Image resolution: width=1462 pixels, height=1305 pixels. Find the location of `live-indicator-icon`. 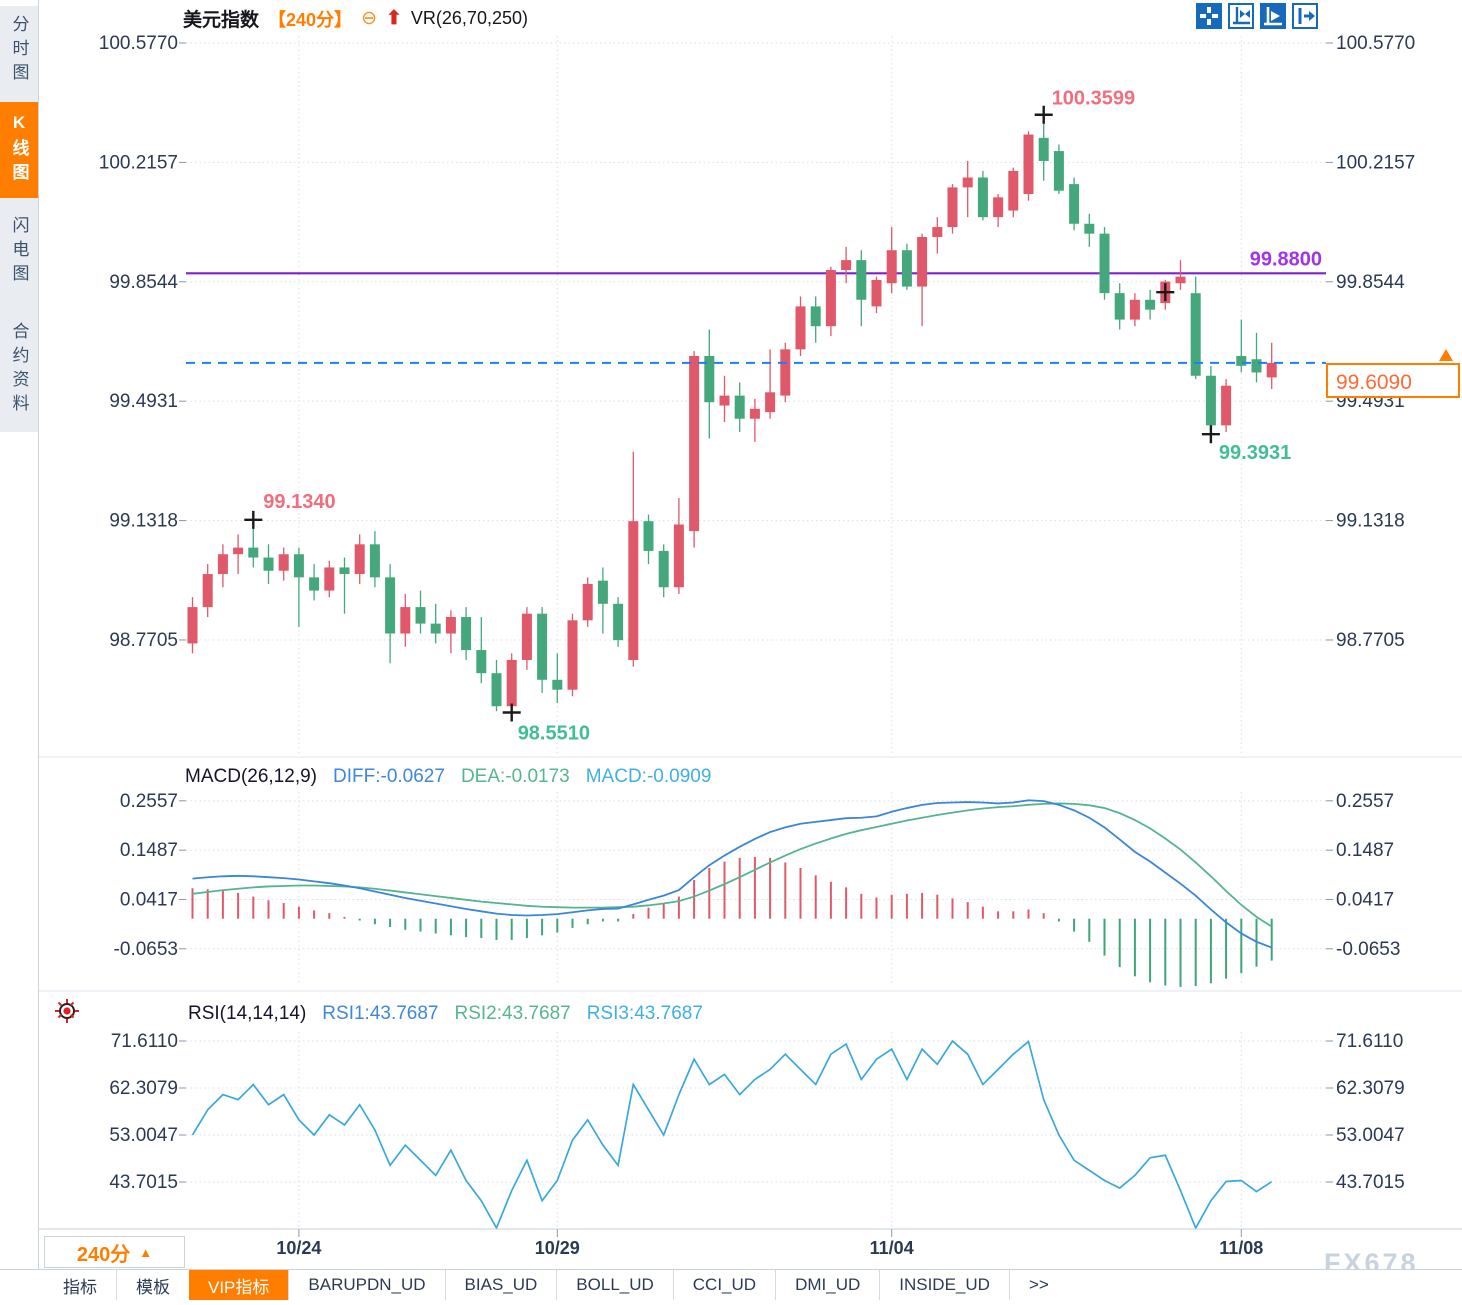

live-indicator-icon is located at coordinates (67, 1013).